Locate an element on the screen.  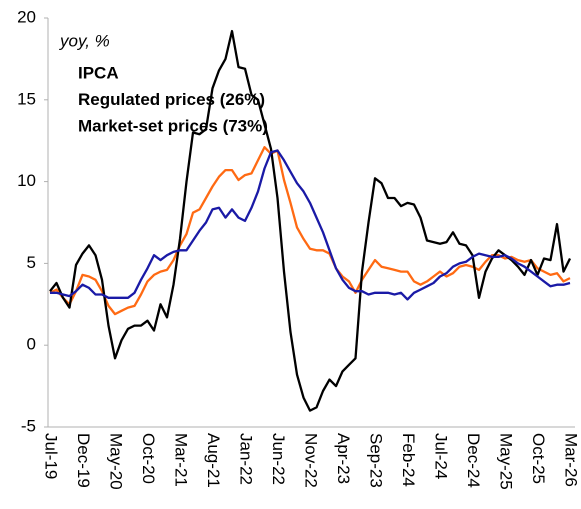
y-tick-label: 0 is located at coordinates (31, 344).